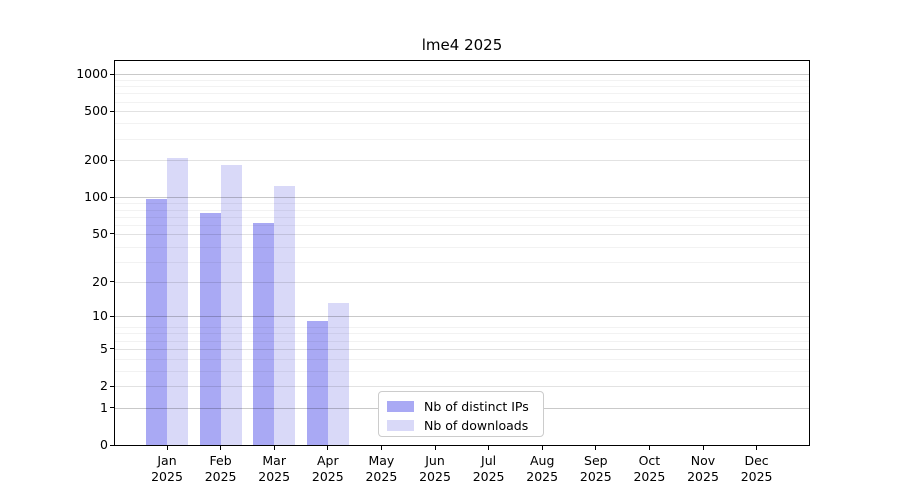 The width and height of the screenshot is (900, 500). I want to click on y-tick-label-0: 0, so click(104, 444).